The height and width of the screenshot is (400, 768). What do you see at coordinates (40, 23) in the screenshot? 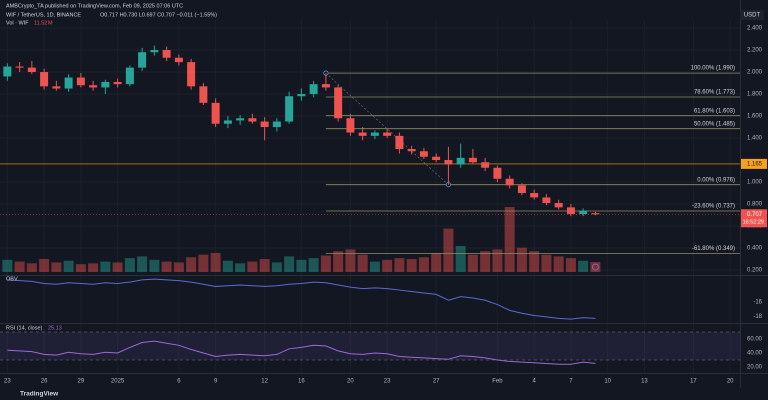
I see `volume-value: 11.52` at bounding box center [40, 23].